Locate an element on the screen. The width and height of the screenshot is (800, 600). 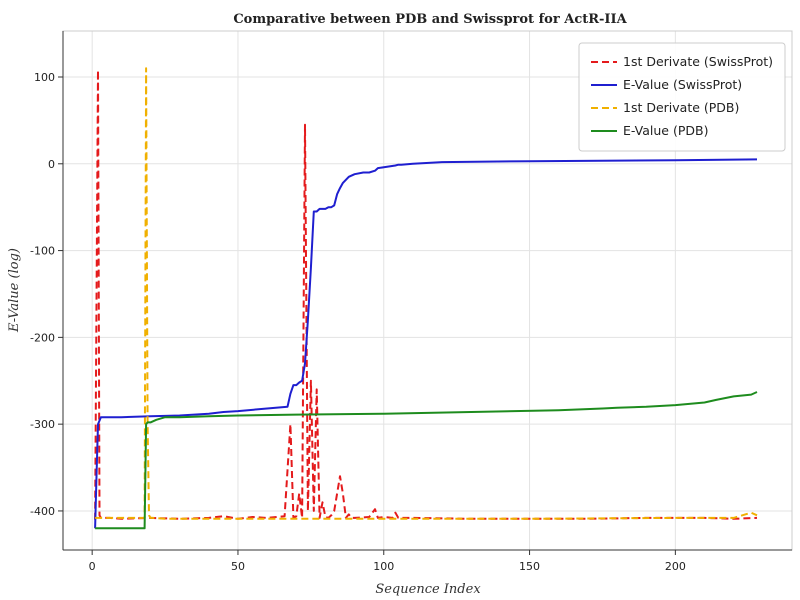
y-tick-label: -200 is located at coordinates (42, 337).